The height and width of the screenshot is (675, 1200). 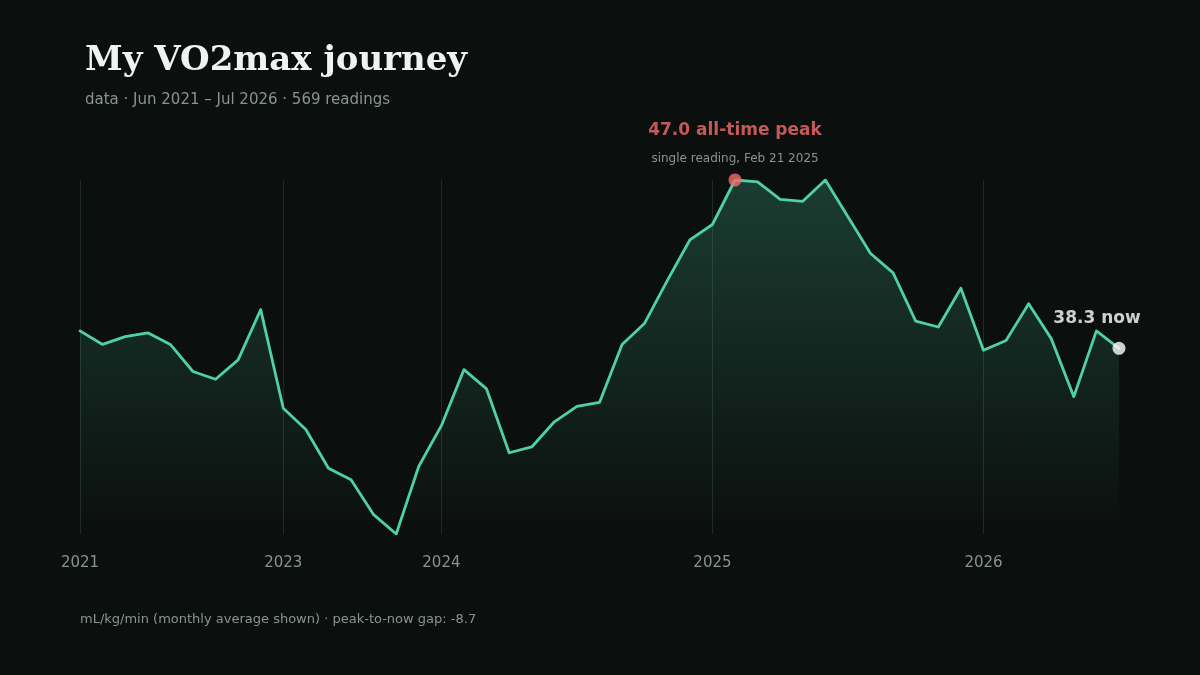 What do you see at coordinates (277, 58) in the screenshot?
I see `chart-title: My VO2max journey` at bounding box center [277, 58].